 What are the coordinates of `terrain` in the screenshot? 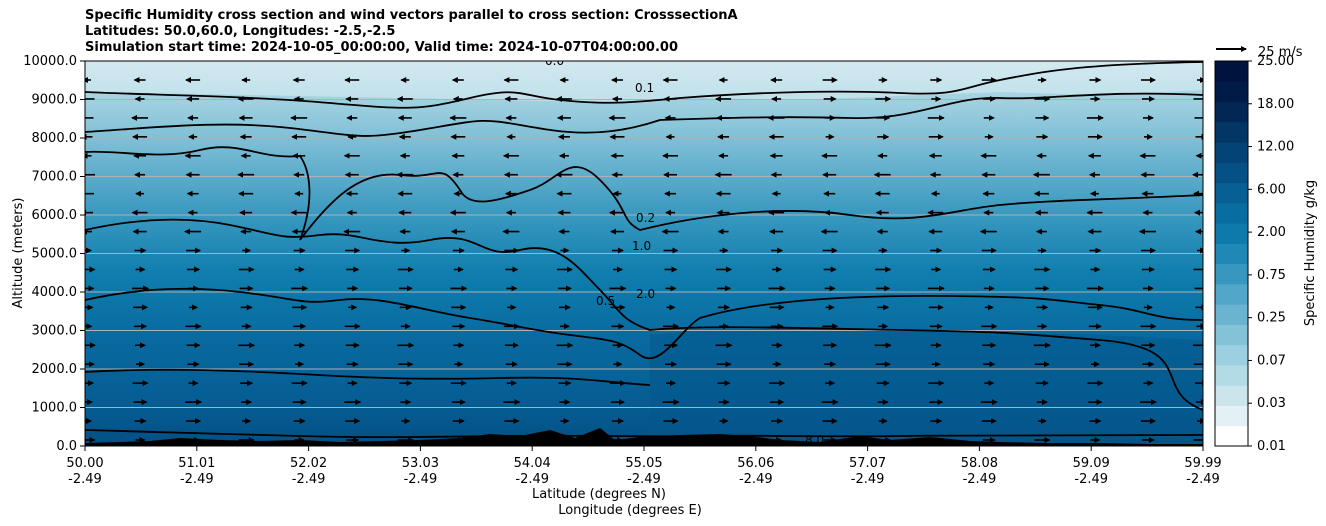 It's located at (644, 437).